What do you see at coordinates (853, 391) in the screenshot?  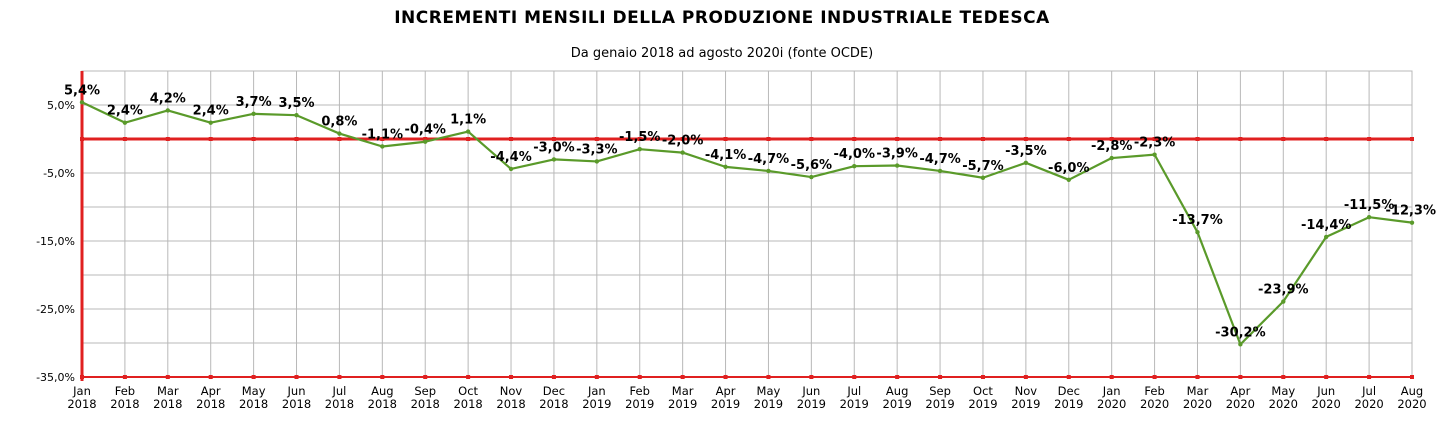 I see `x-tick-label-month: Jul` at bounding box center [853, 391].